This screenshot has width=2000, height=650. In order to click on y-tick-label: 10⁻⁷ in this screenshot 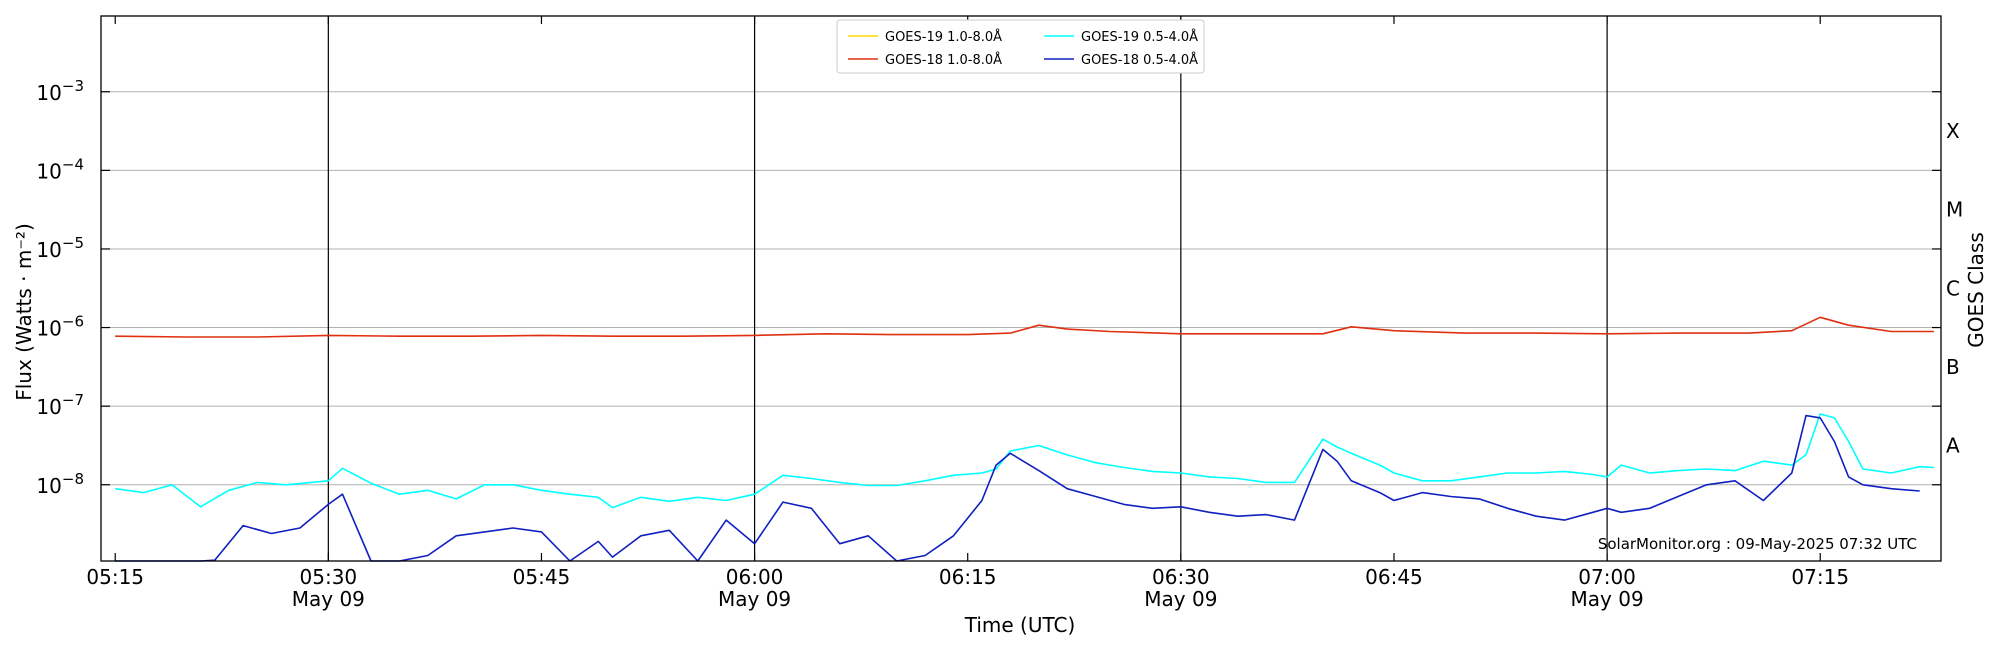, I will do `click(60, 405)`.